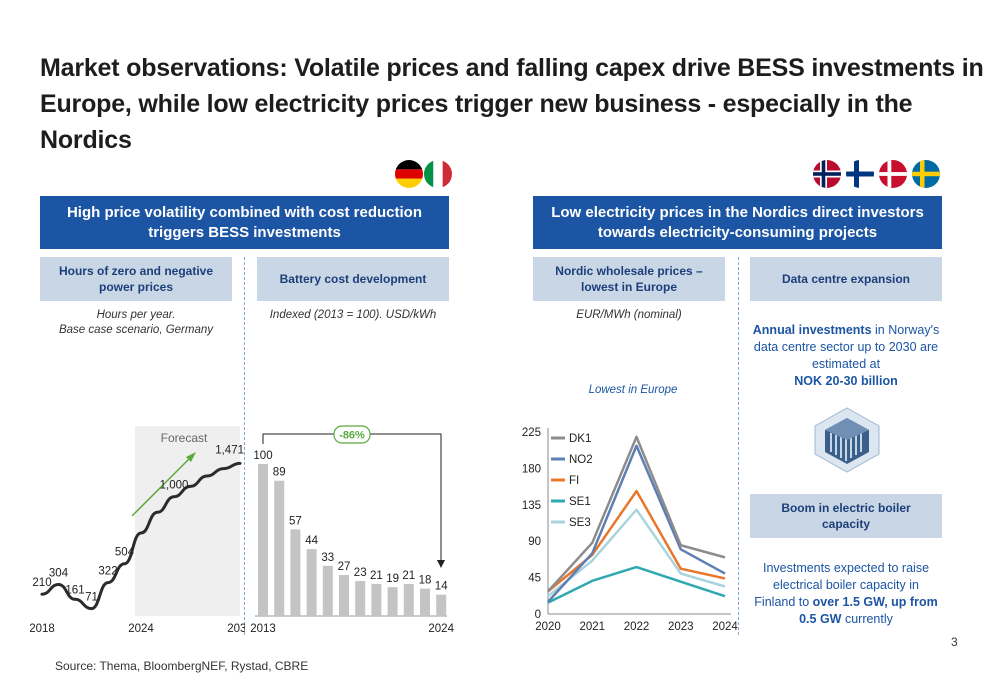 The height and width of the screenshot is (685, 1000). Describe the element at coordinates (279, 473) in the screenshot. I see `battery-cost-value-label: 89` at that location.